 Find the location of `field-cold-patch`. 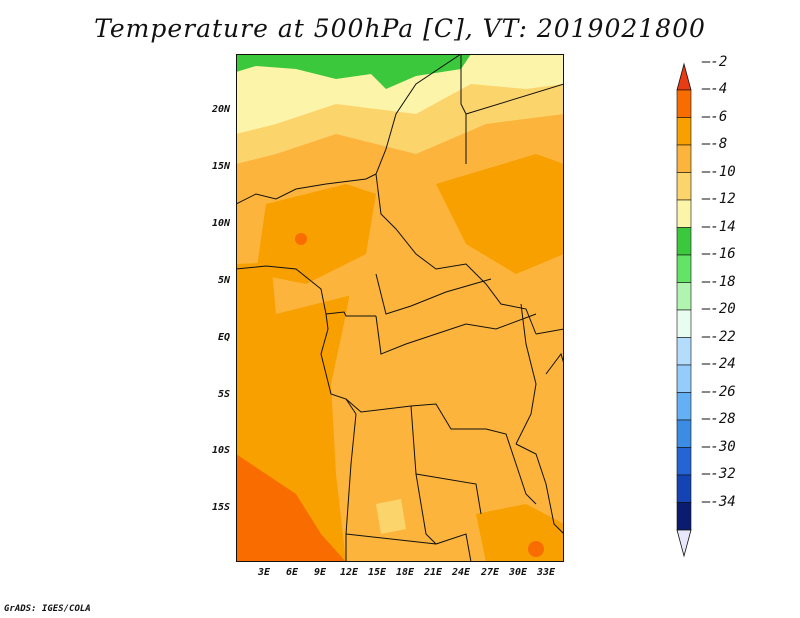

field-cold-patch is located at coordinates (353, 71).